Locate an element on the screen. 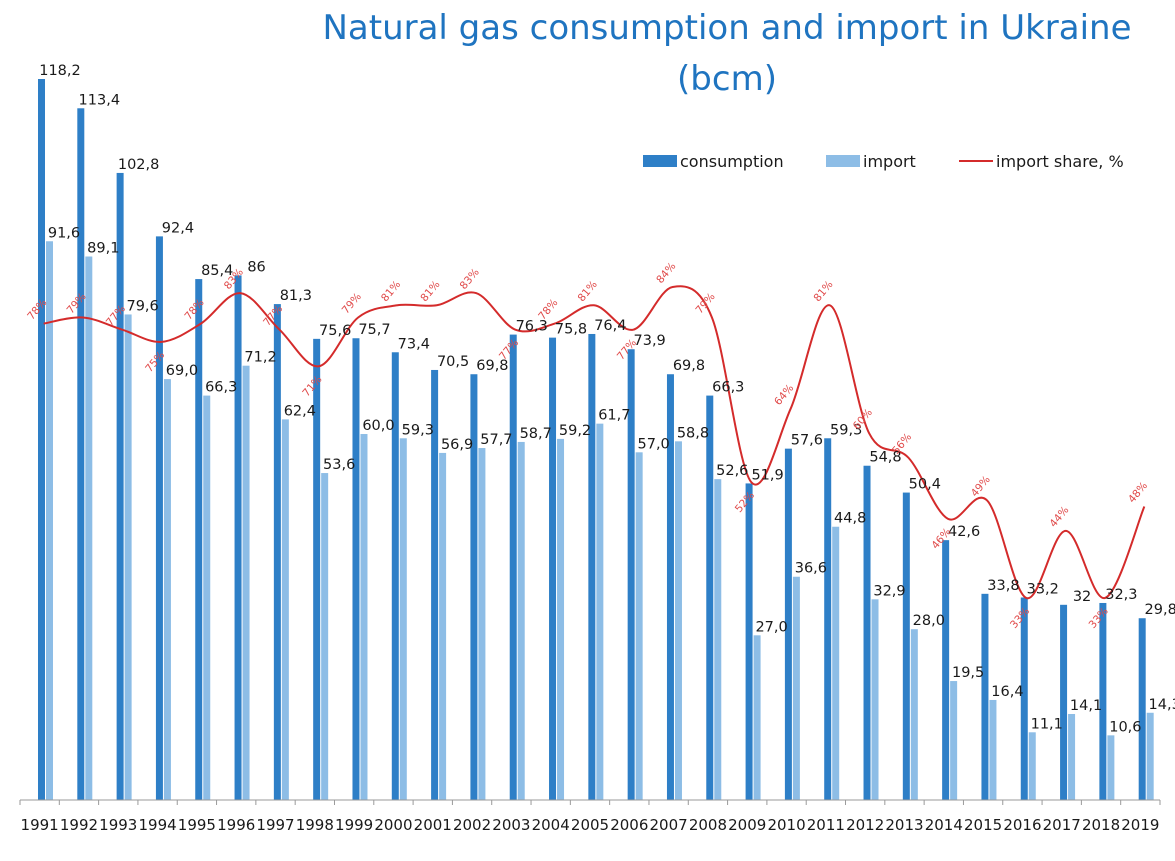 Image resolution: width=1175 pixels, height=861 pixels. x-tick-label-2017: 2017 is located at coordinates (1062, 825).